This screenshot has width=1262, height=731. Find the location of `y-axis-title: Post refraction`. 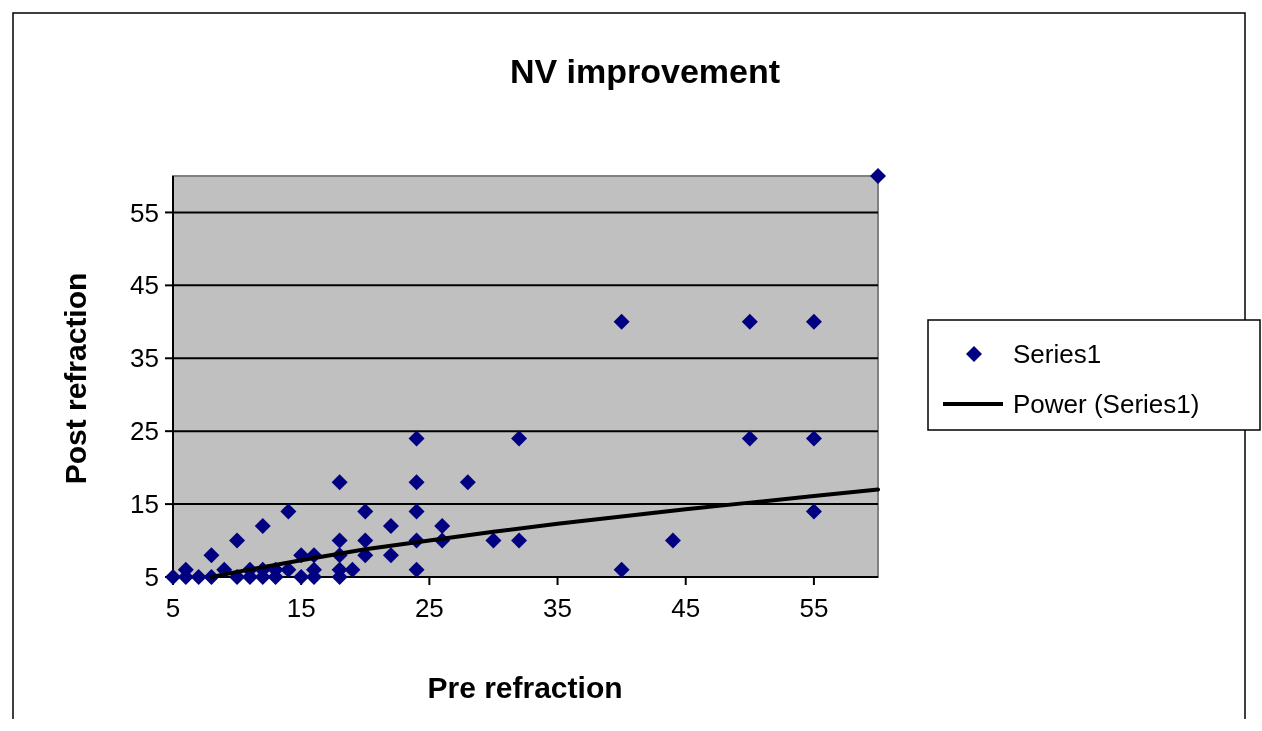

y-axis-title: Post refraction is located at coordinates (75, 378).